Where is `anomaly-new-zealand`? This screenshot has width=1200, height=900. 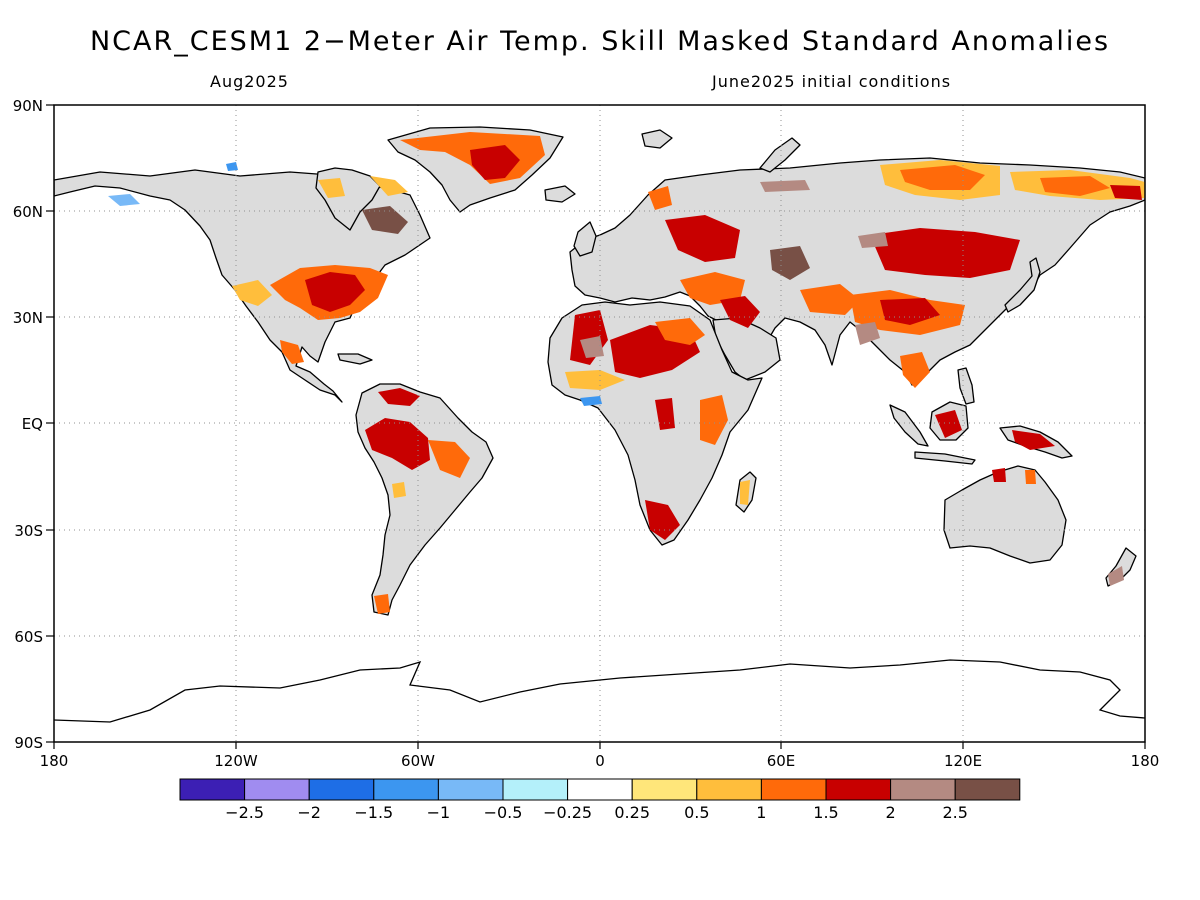 anomaly-new-zealand is located at coordinates (1116, 576).